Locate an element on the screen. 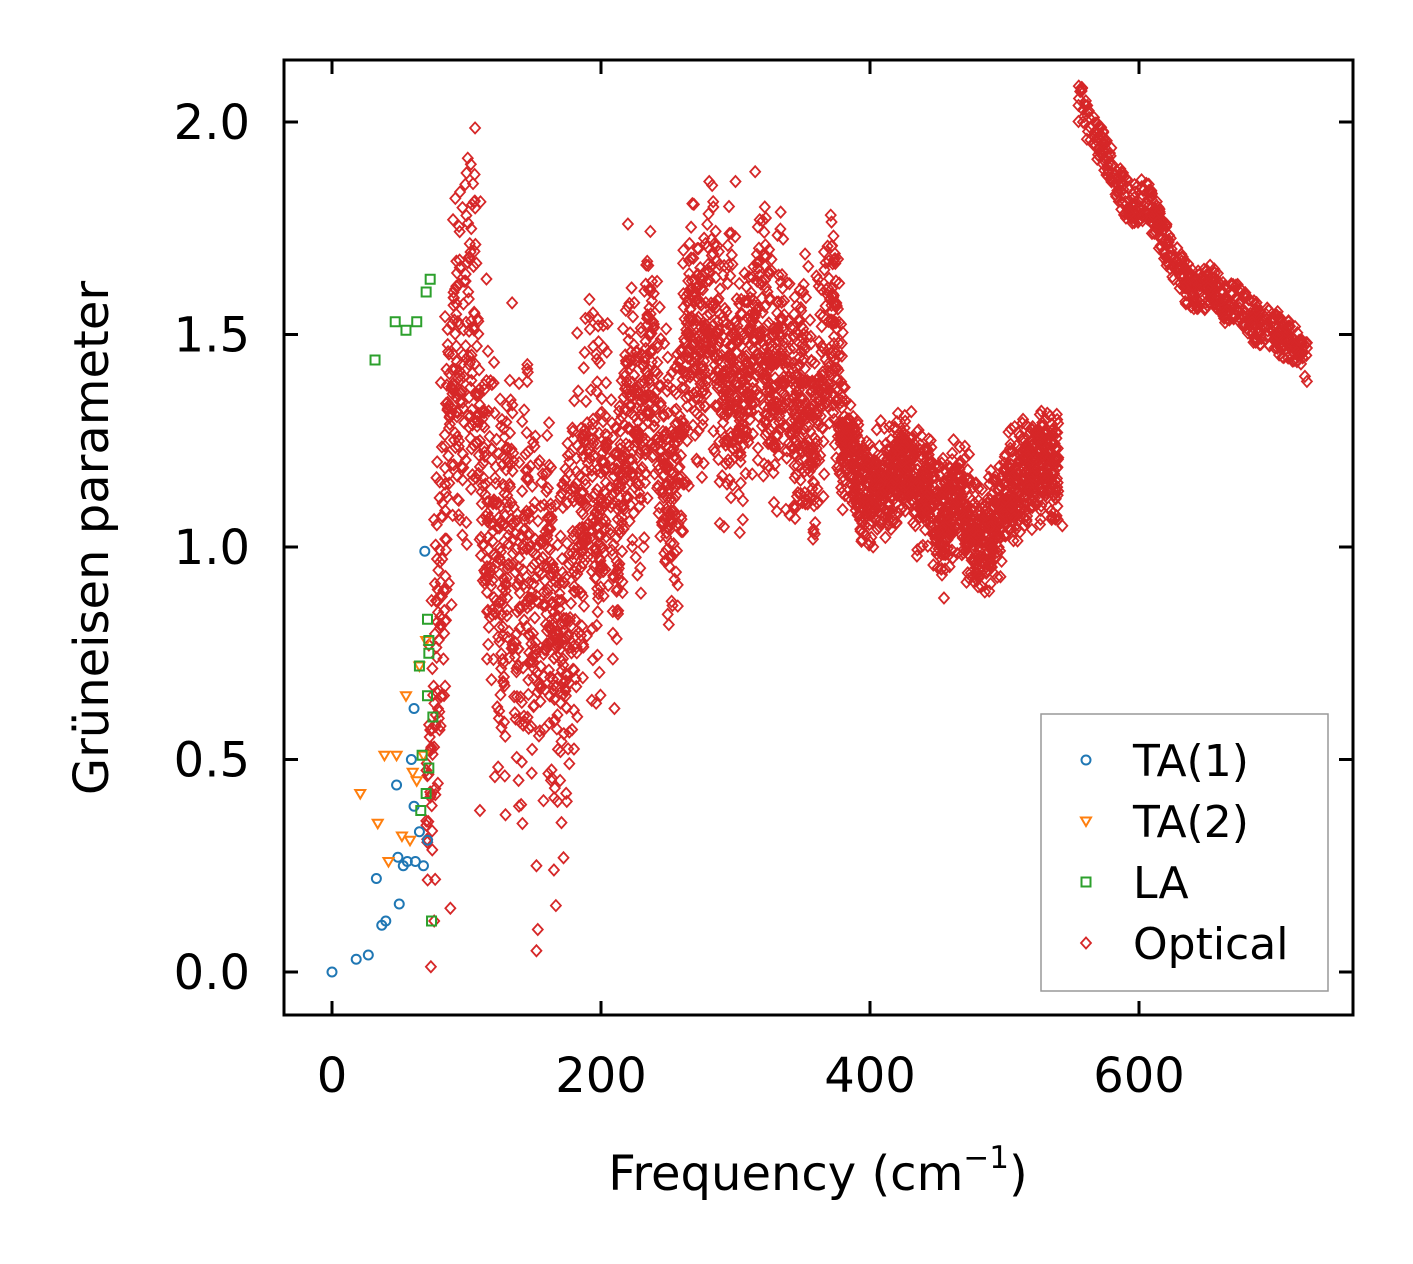 Image resolution: width=1413 pixels, height=1264 pixels. data-point-ta2 is located at coordinates (360, 795).